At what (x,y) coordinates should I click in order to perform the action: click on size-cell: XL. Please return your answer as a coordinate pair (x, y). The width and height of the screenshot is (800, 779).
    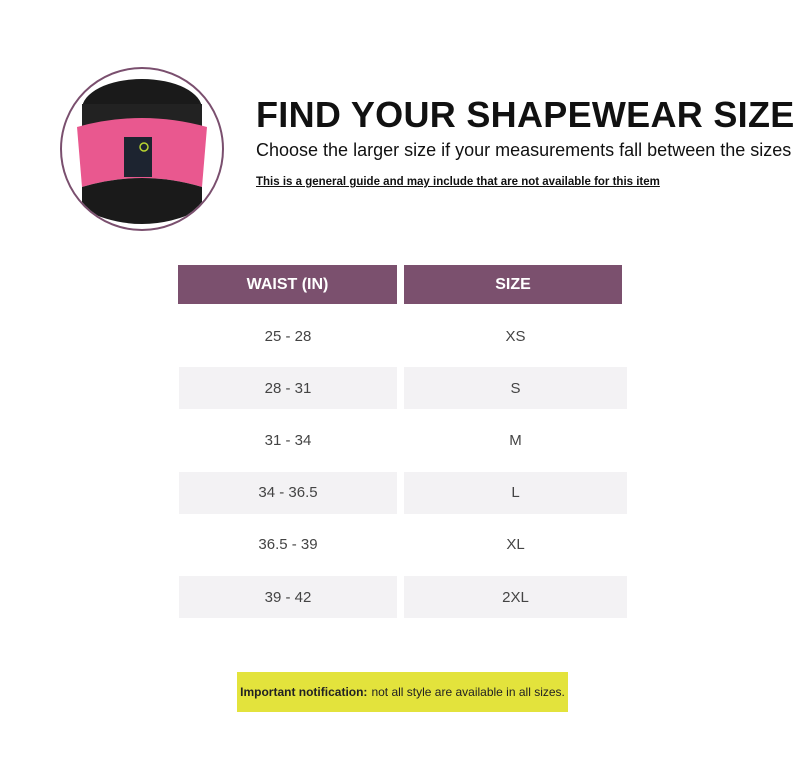
    Looking at the image, I should click on (515, 545).